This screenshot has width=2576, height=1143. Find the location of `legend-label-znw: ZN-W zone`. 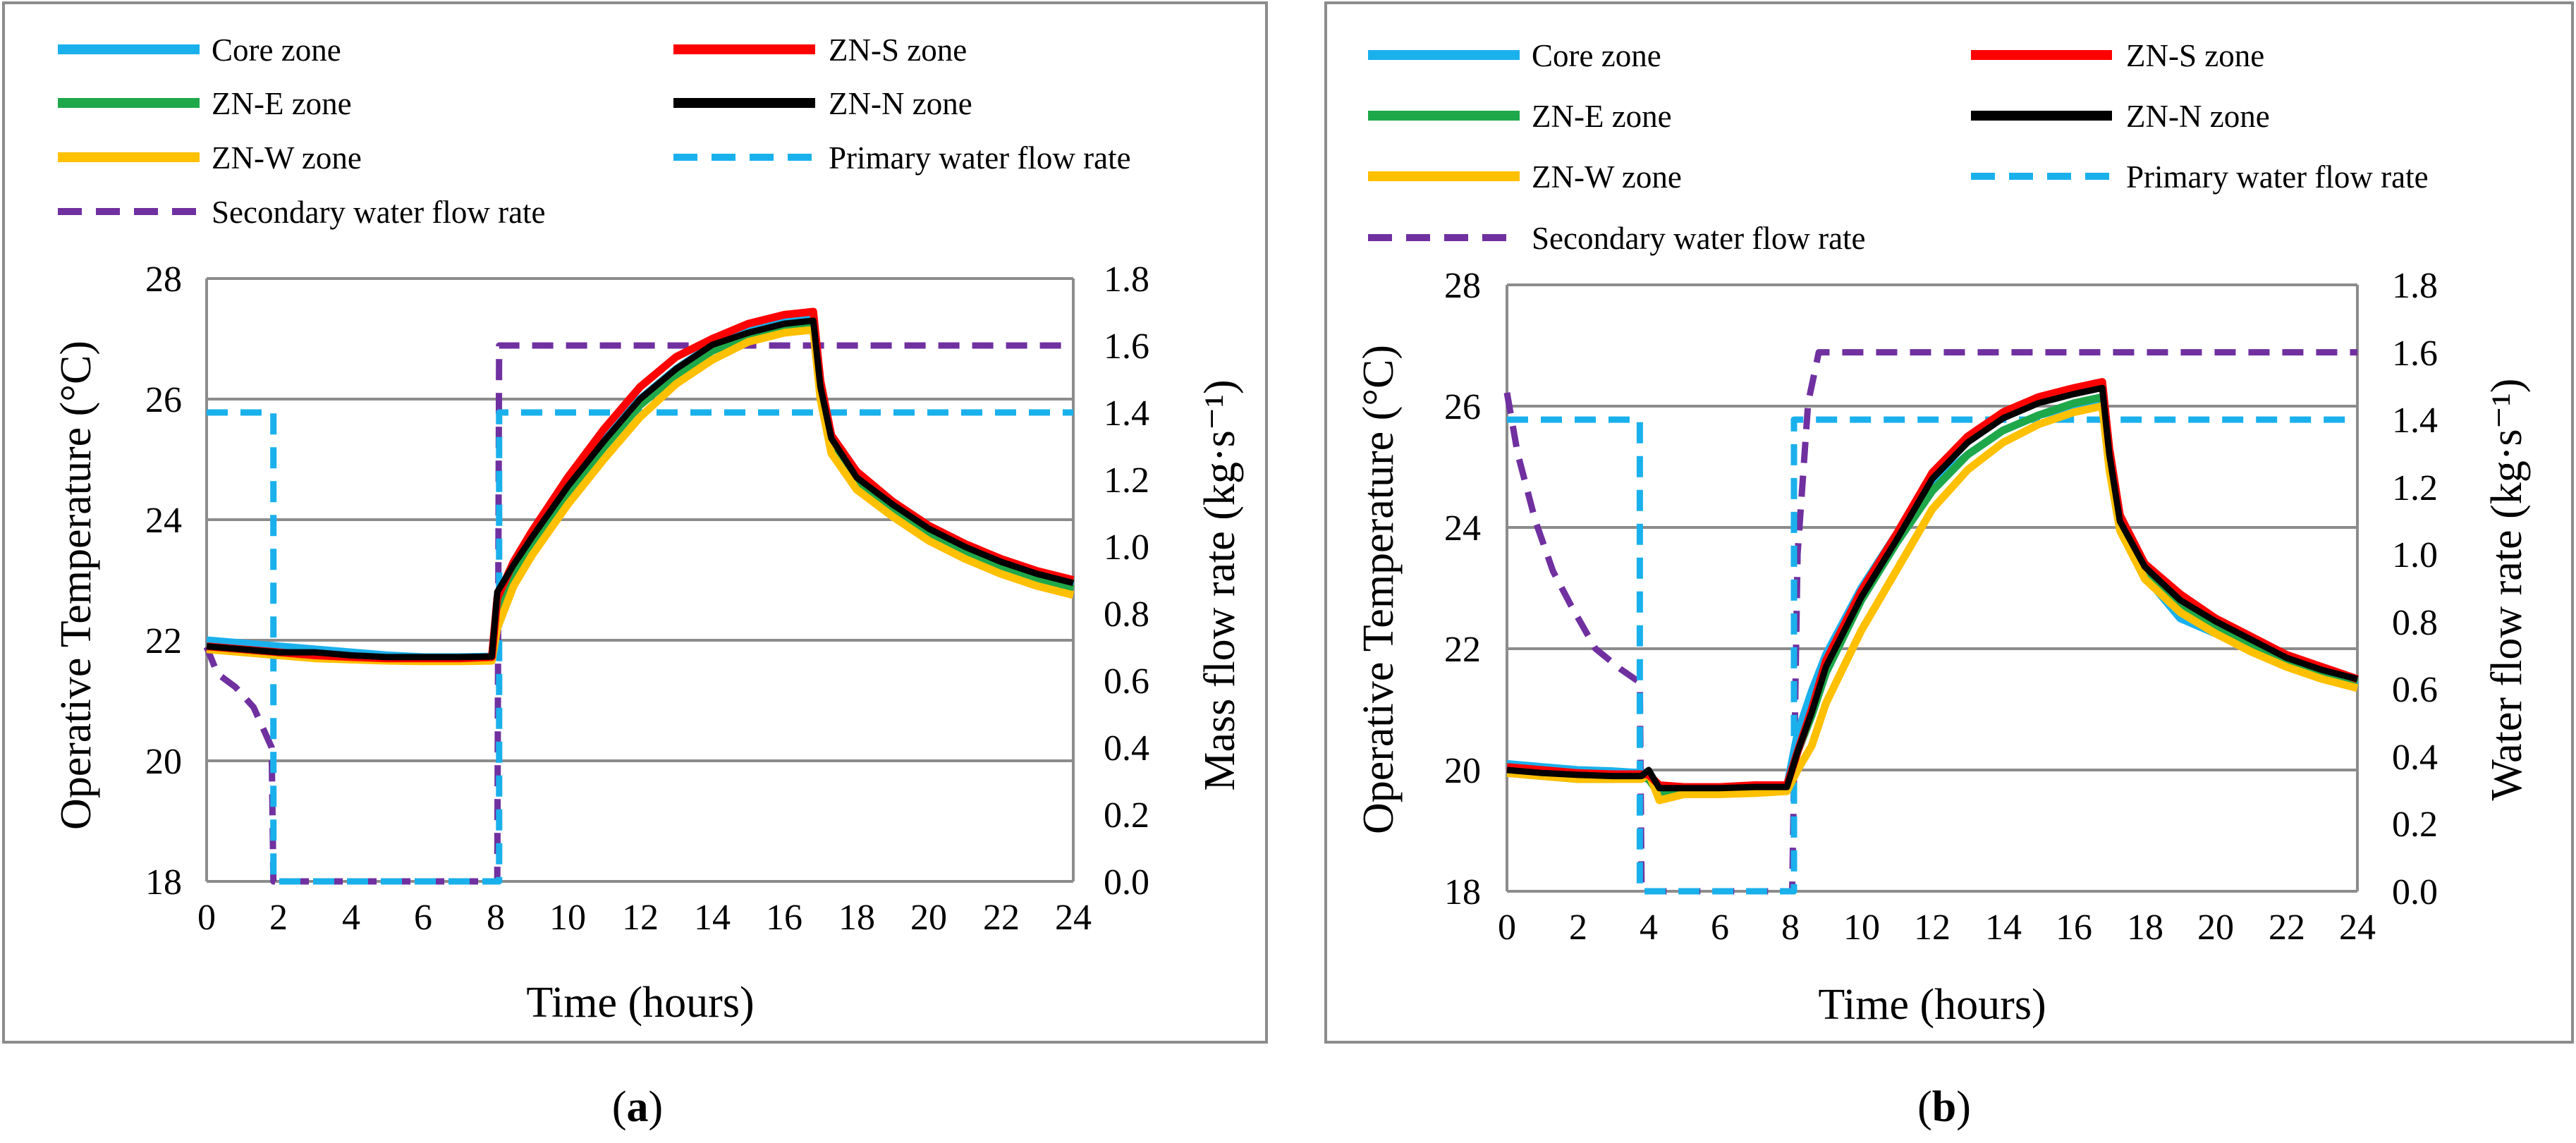

legend-label-znw: ZN-W zone is located at coordinates (287, 158).